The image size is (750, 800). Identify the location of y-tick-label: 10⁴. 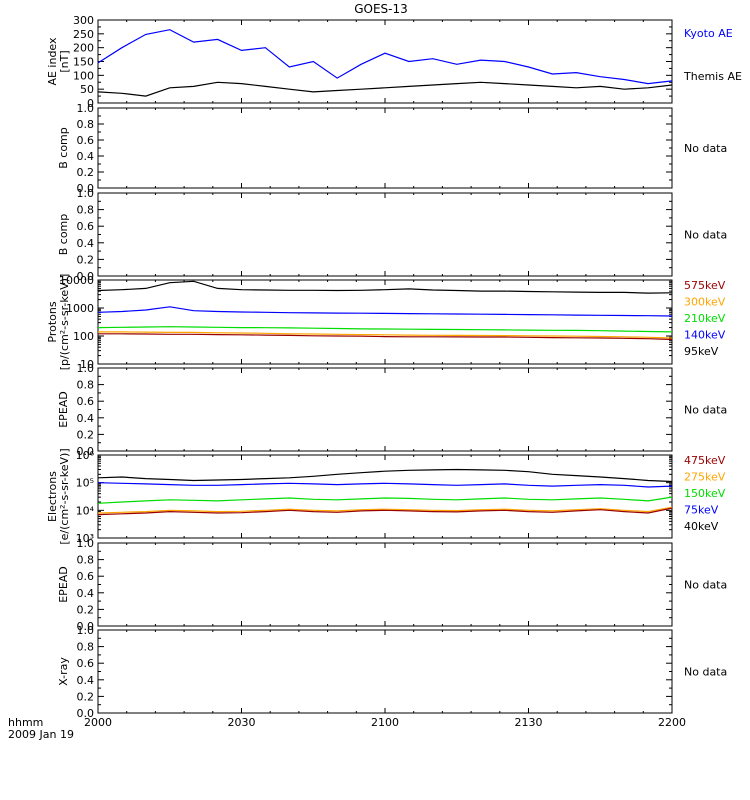
(85, 510).